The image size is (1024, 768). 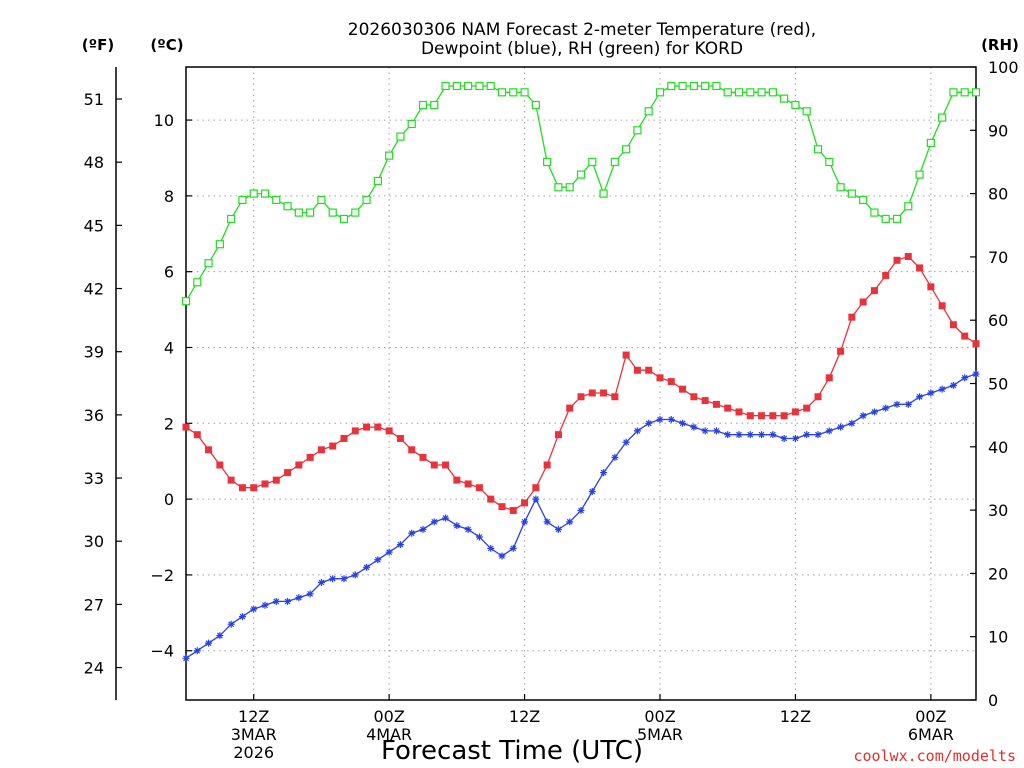 I want to click on rh-tick-label: 0, so click(x=993, y=700).